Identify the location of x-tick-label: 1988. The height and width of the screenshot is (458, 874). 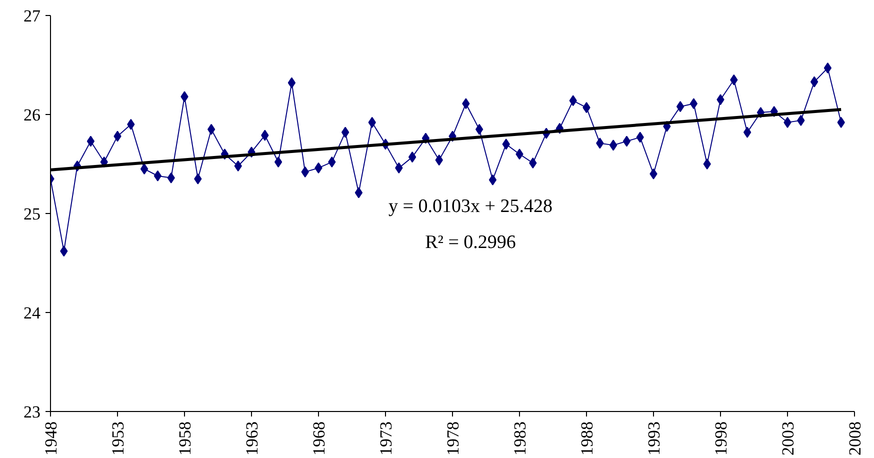
(587, 439).